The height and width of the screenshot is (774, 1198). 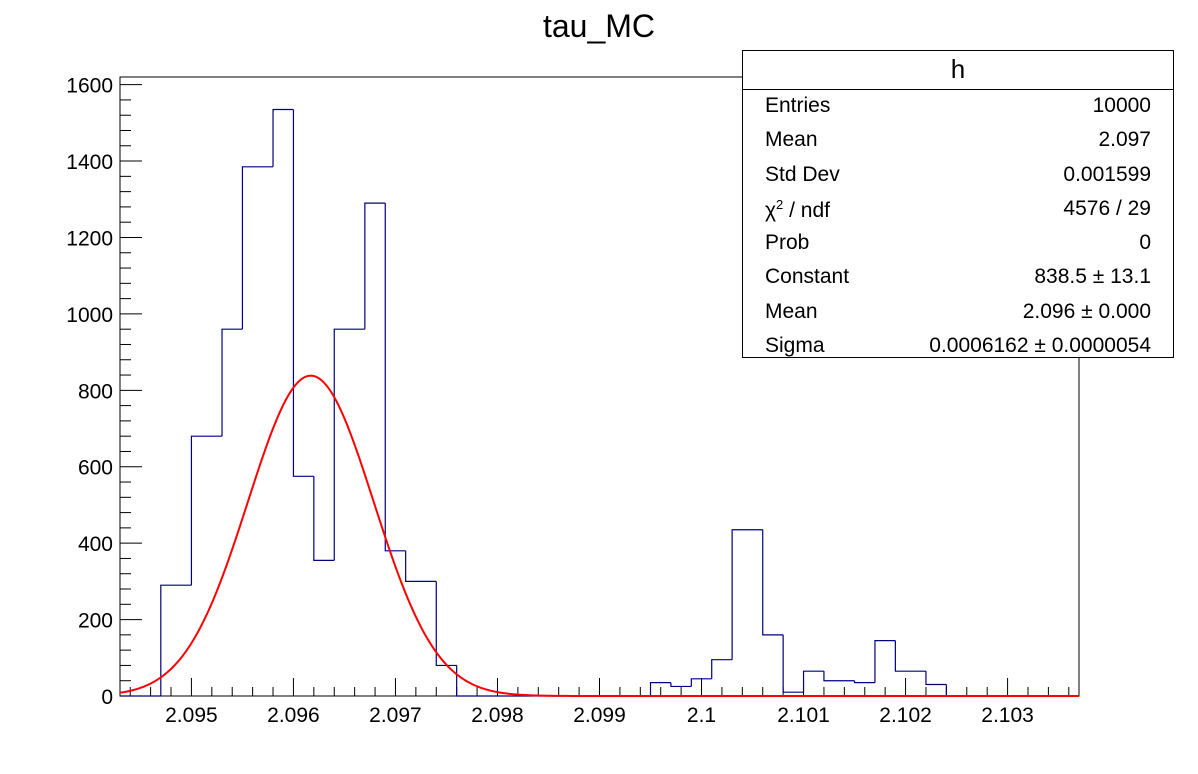 What do you see at coordinates (1107, 208) in the screenshot?
I see `stats-value: 4576 / 29` at bounding box center [1107, 208].